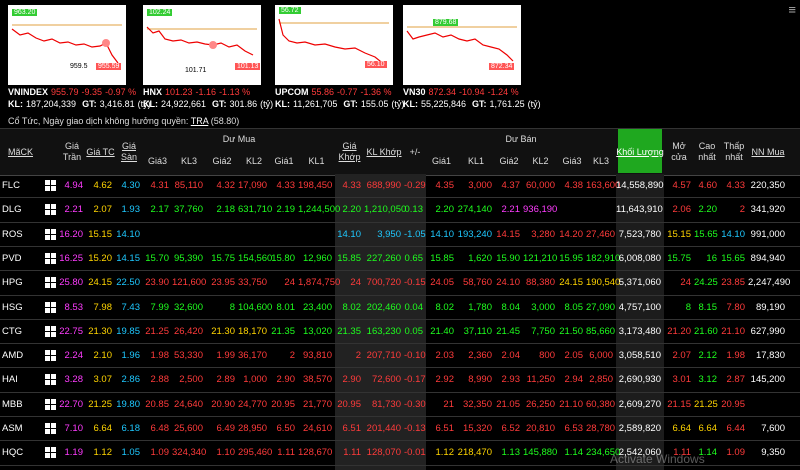 This screenshot has height=470, width=800. I want to click on stock-code: ROS, so click(12, 234).